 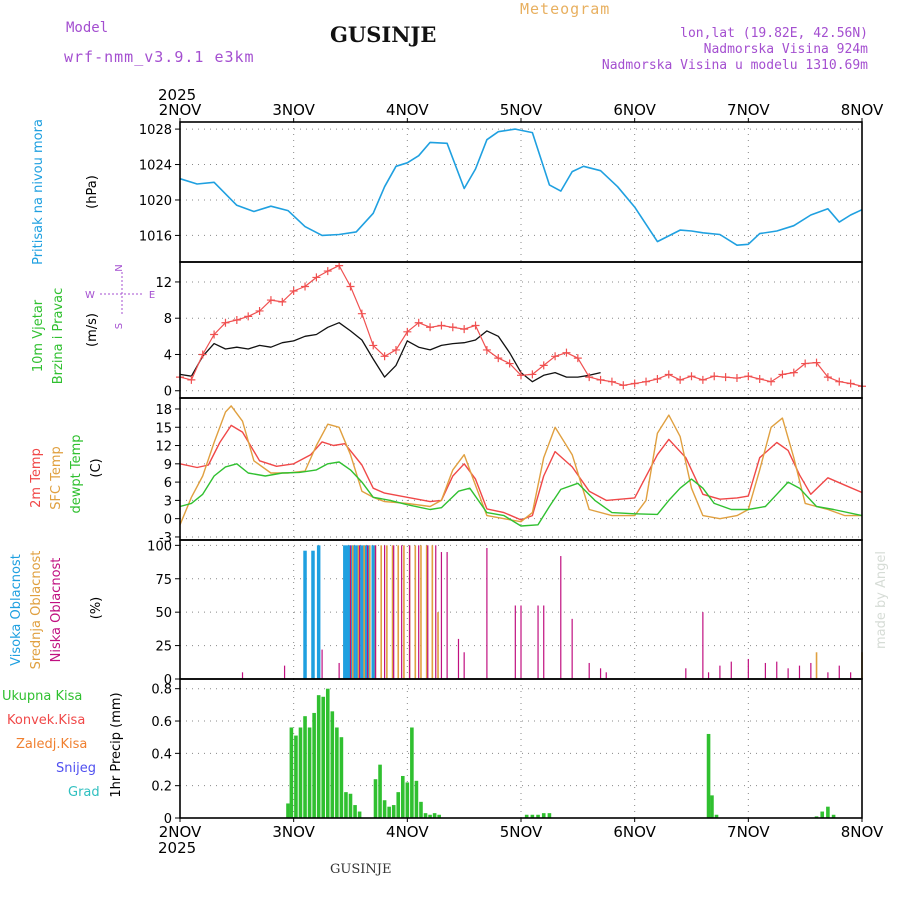 What do you see at coordinates (862, 832) in the screenshot?
I see `x-tick-label-bottom: 8NOV` at bounding box center [862, 832].